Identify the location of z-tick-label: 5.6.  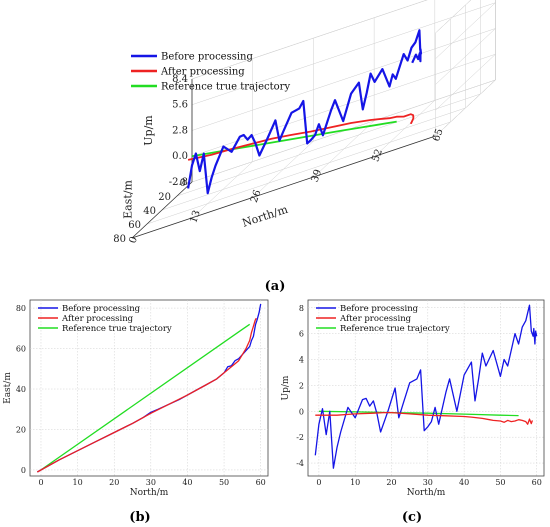
(180, 105).